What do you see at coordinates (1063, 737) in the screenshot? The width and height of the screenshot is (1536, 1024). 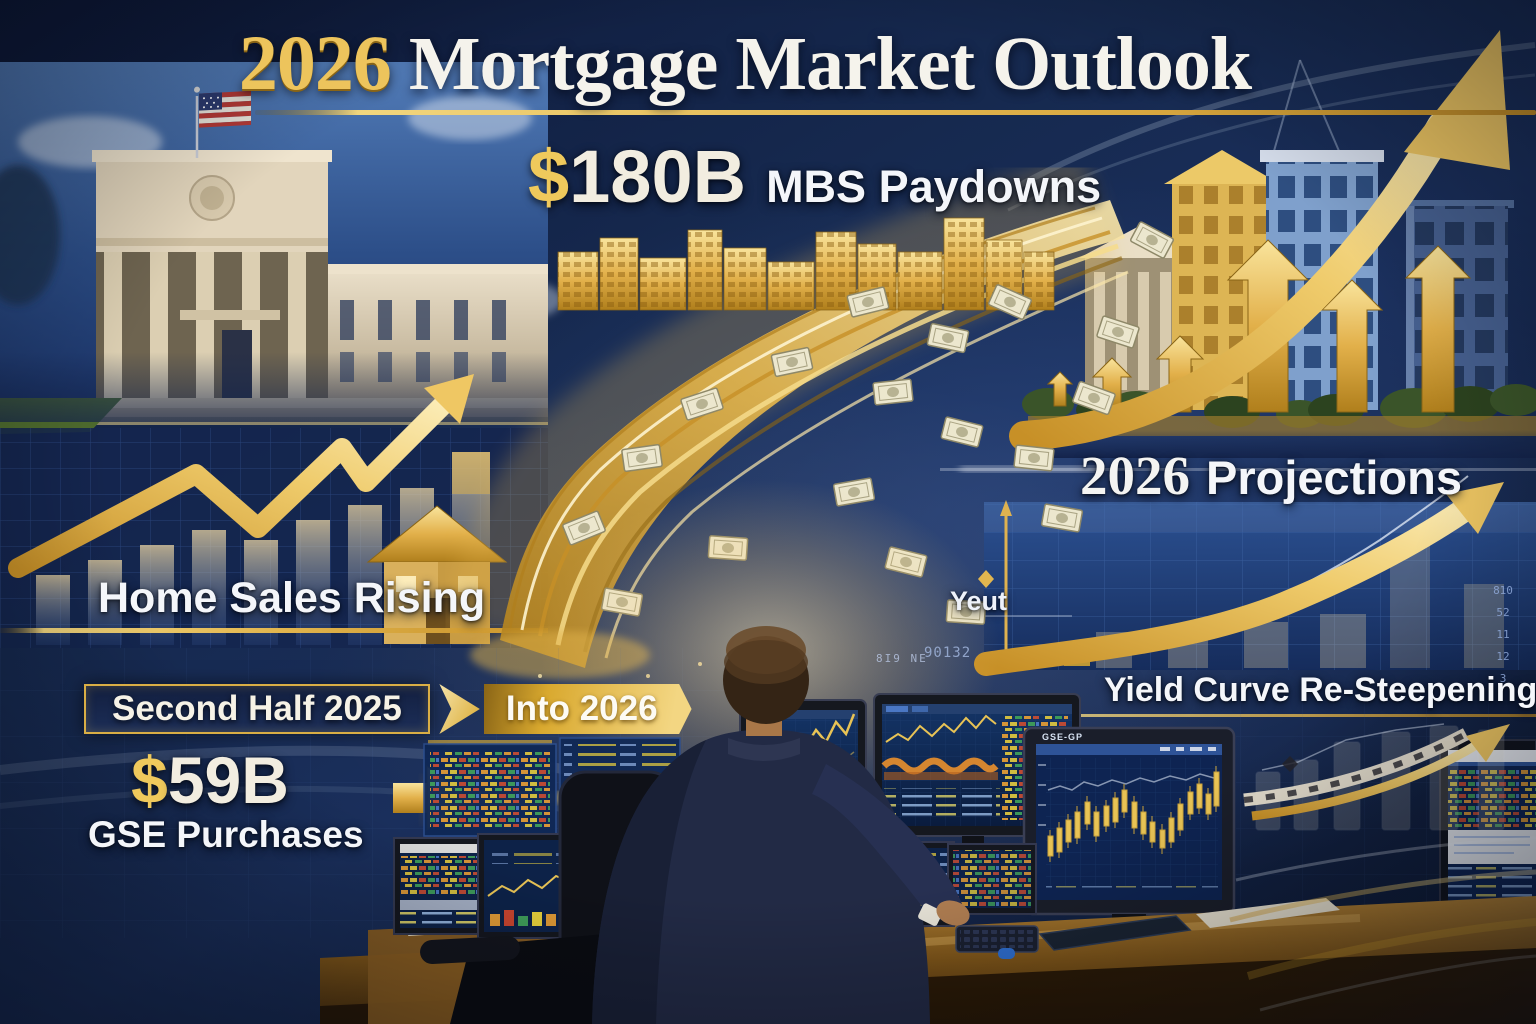 I see `monitor-label-glitch: GSE-GP` at bounding box center [1063, 737].